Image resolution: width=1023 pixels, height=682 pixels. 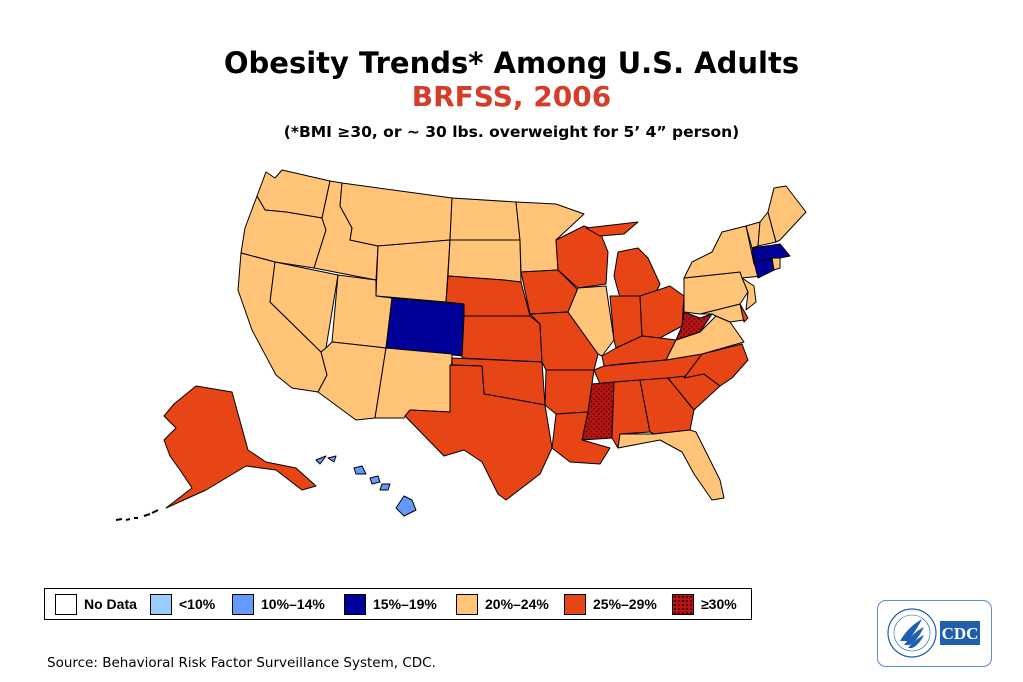 What do you see at coordinates (511, 63) in the screenshot?
I see `page-title: Obesity Trends* Among U.S. Adults` at bounding box center [511, 63].